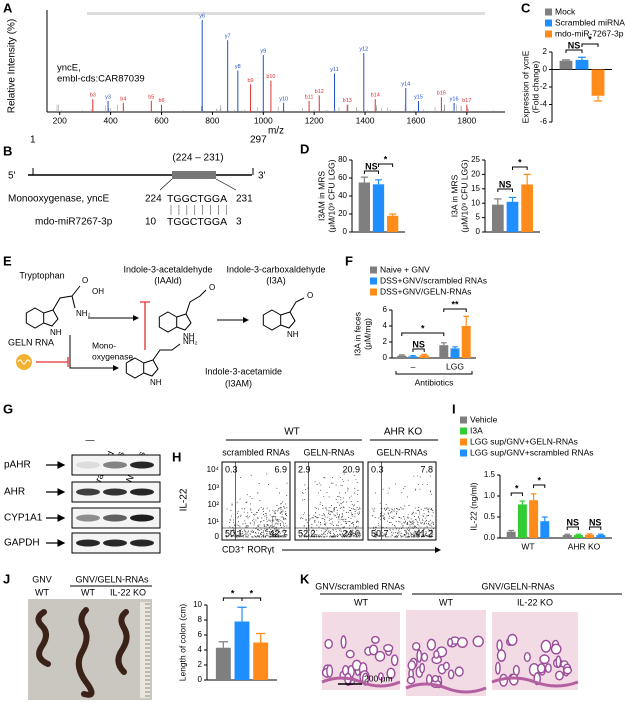 Image resolution: width=625 pixels, height=703 pixels. I want to click on rna-icon-wave, so click(24, 362).